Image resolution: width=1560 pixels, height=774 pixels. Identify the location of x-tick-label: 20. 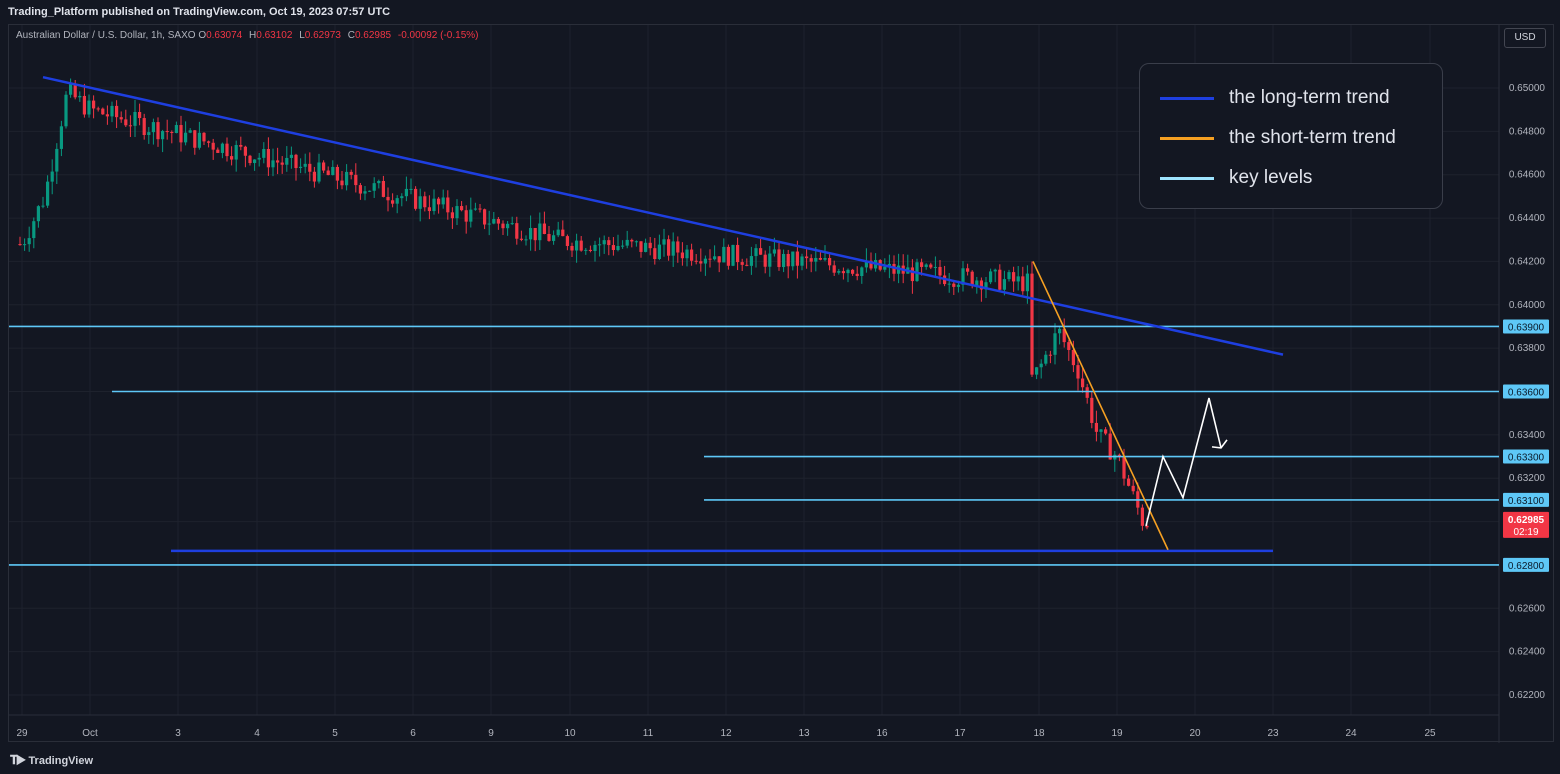
(1195, 733).